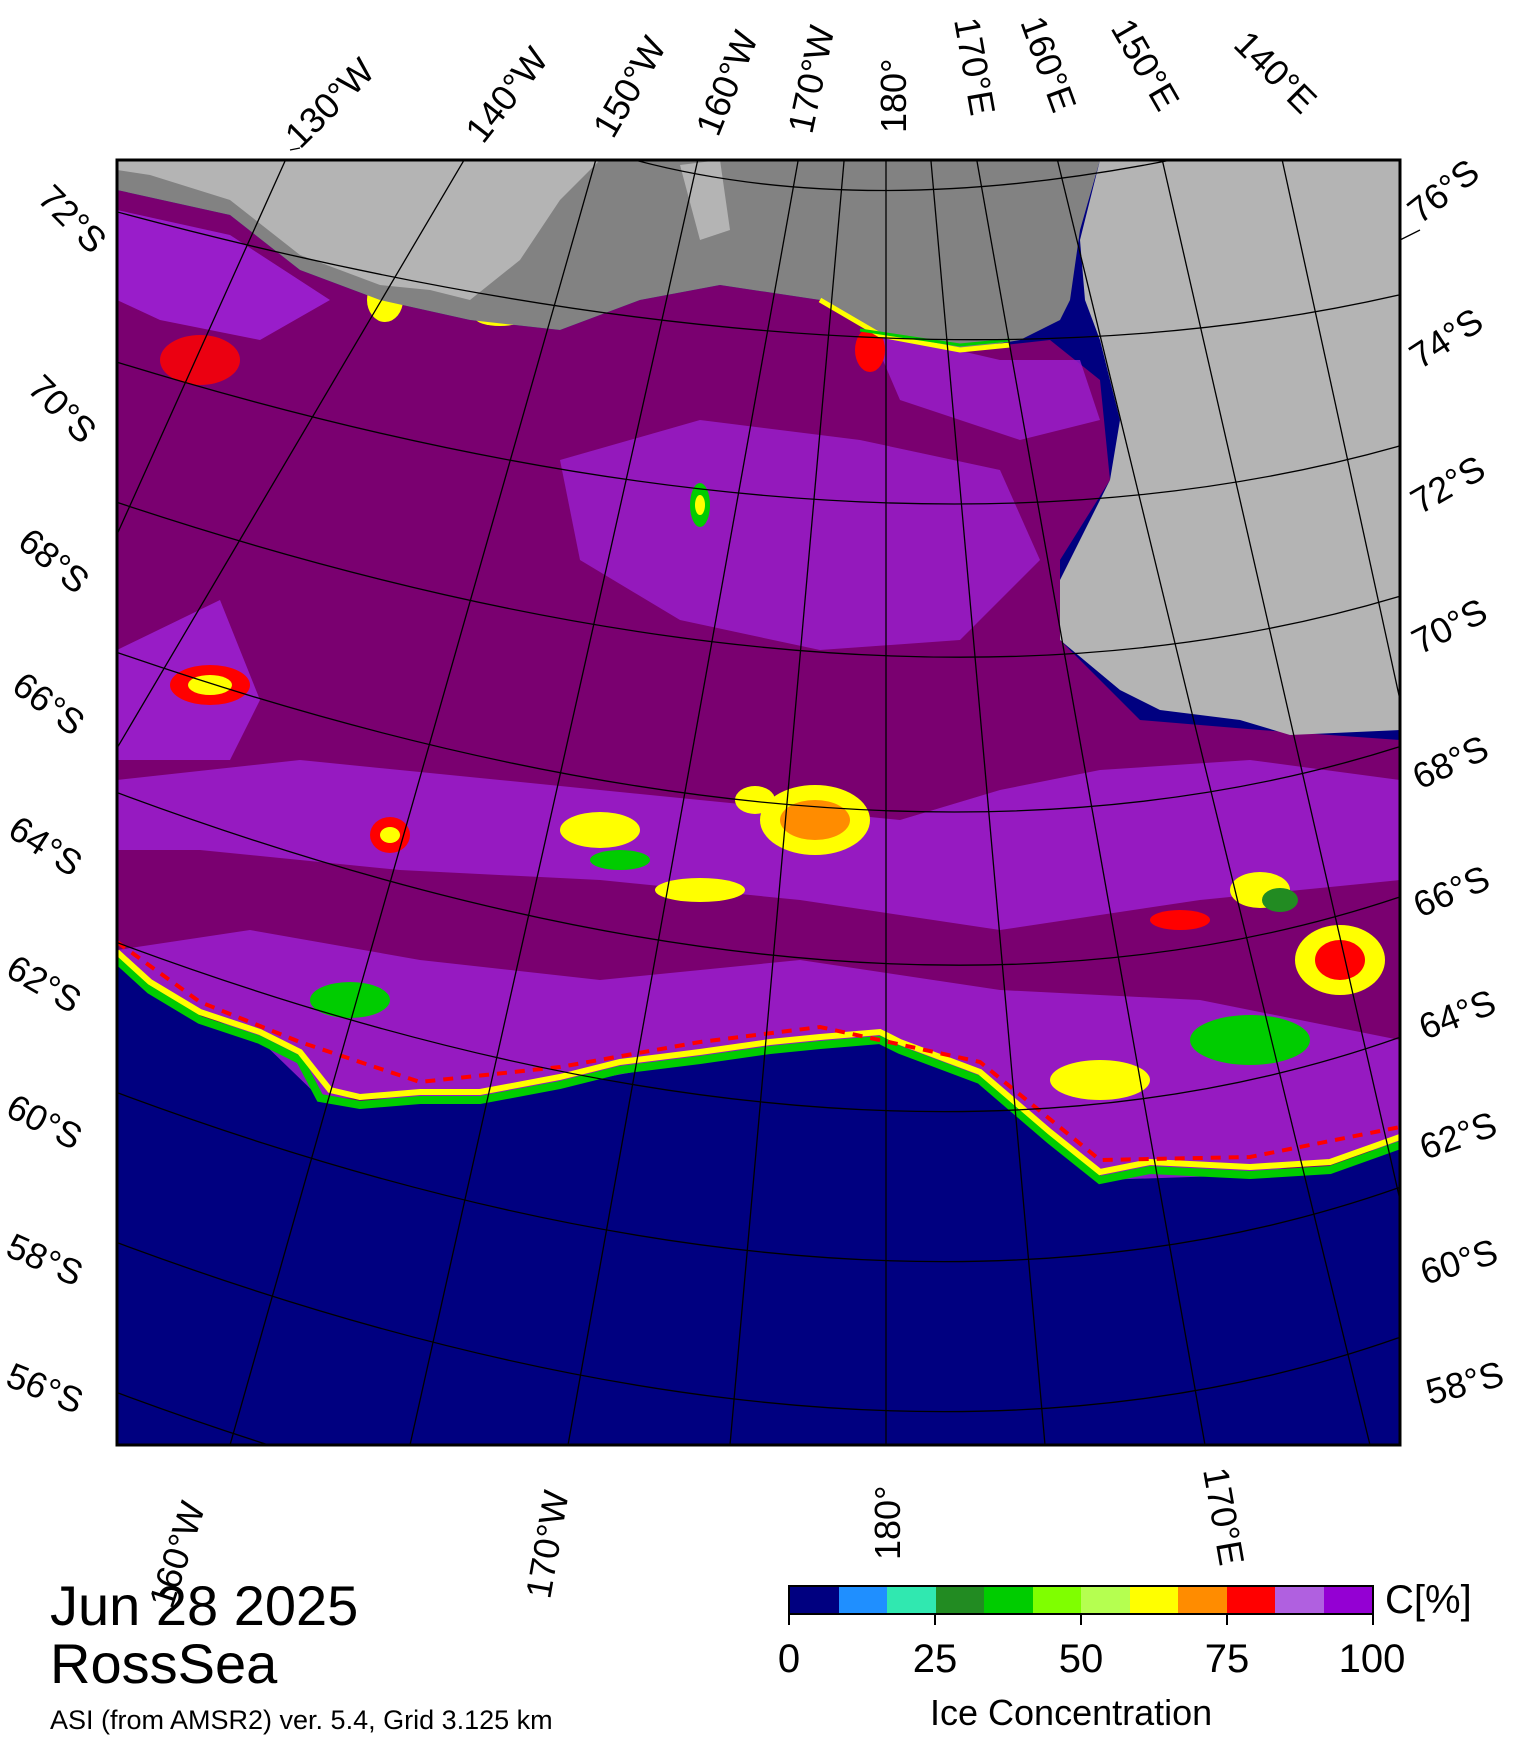 The image size is (1520, 1737). I want to click on ice-edge-yellow, so click(758, 1062).